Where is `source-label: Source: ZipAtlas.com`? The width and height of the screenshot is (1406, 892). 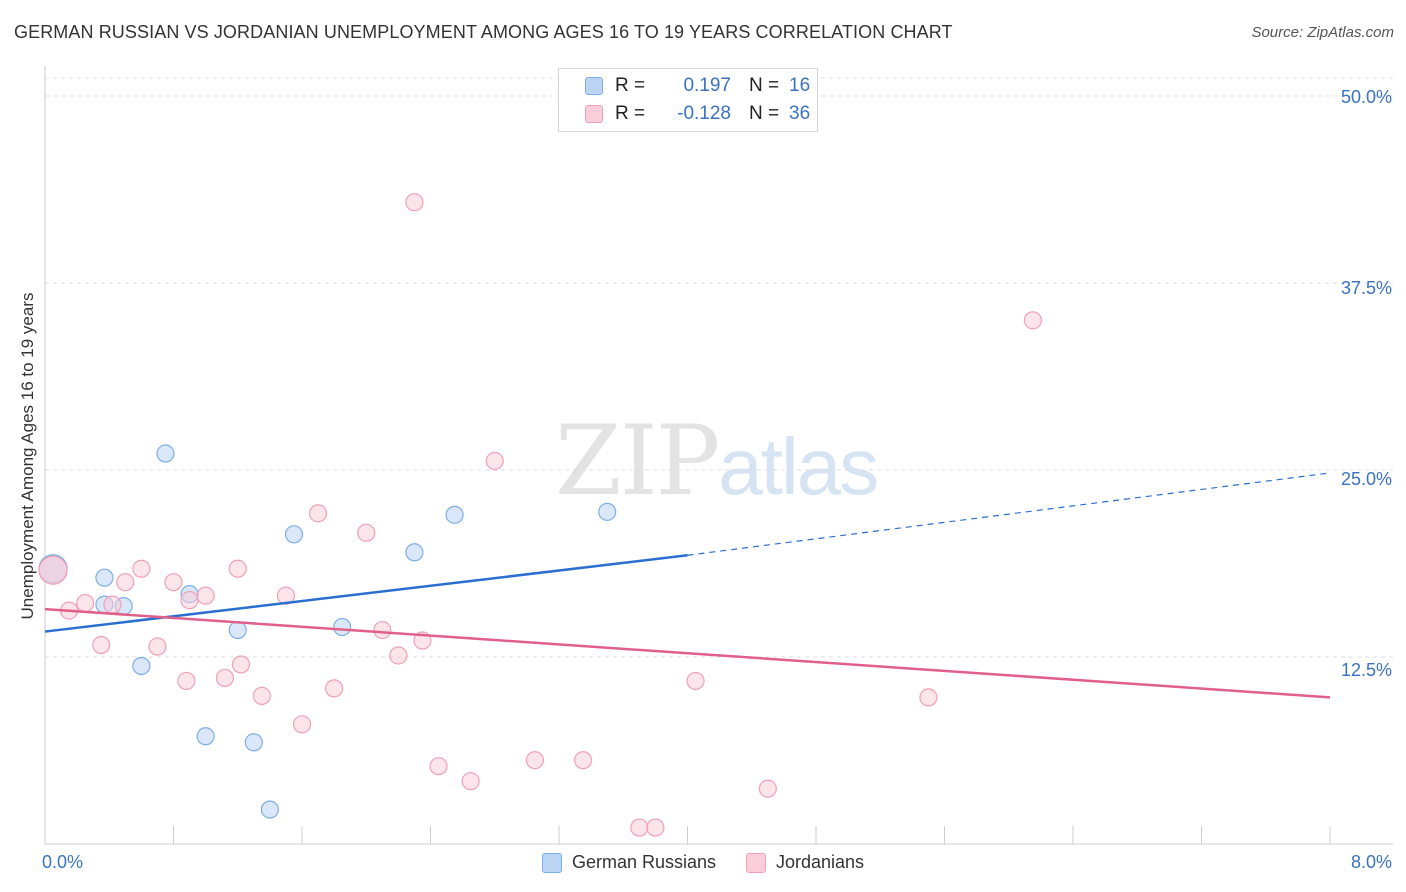
source-label: Source: ZipAtlas.com is located at coordinates (1322, 32).